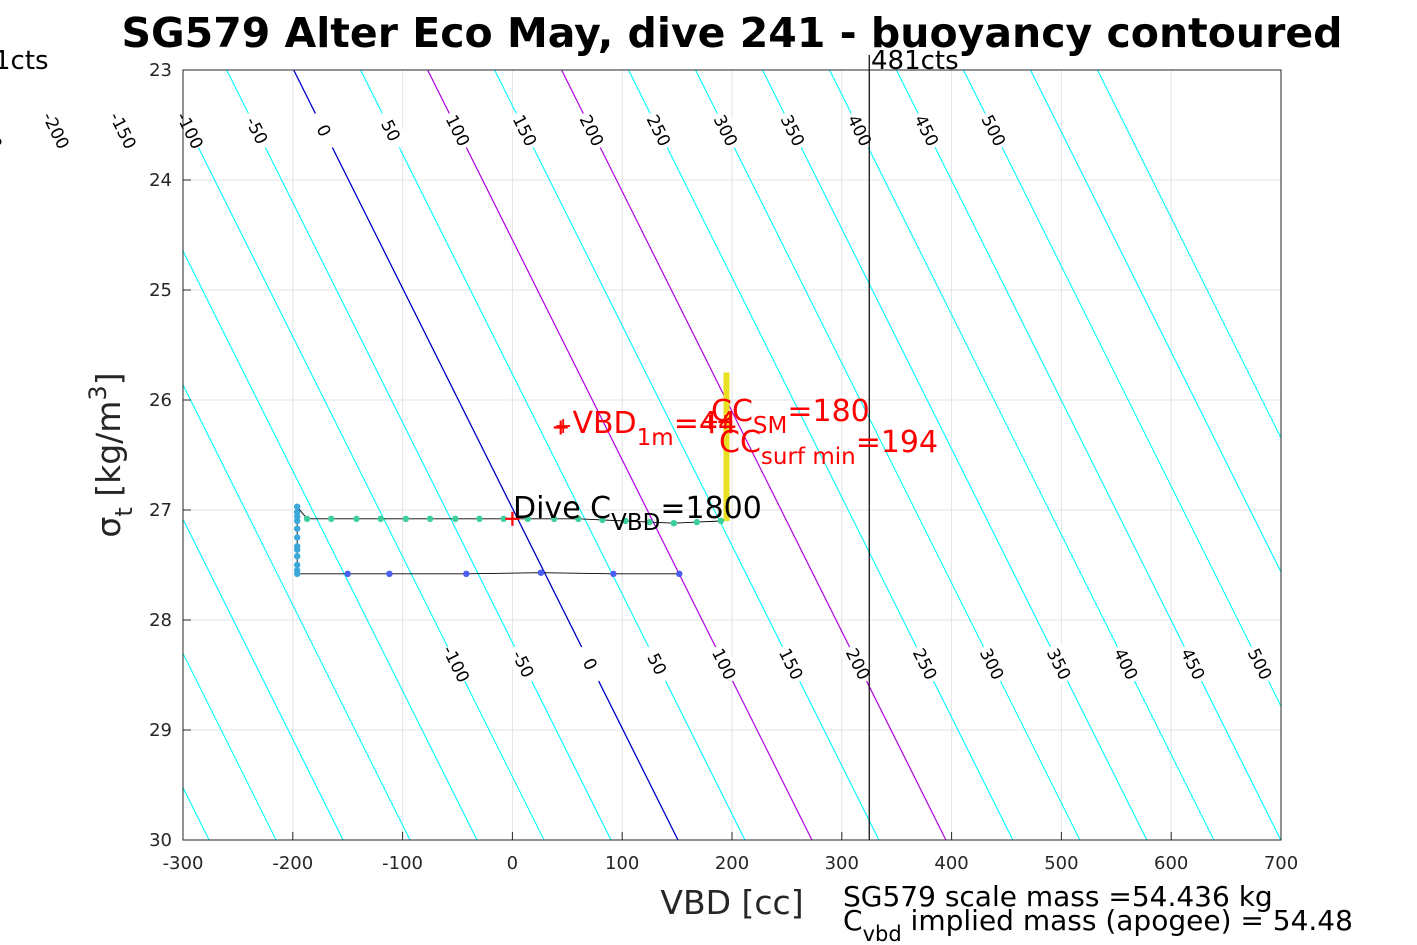 This screenshot has width=1417, height=945. What do you see at coordinates (951, 863) in the screenshot?
I see `x-tick-label: 400` at bounding box center [951, 863].